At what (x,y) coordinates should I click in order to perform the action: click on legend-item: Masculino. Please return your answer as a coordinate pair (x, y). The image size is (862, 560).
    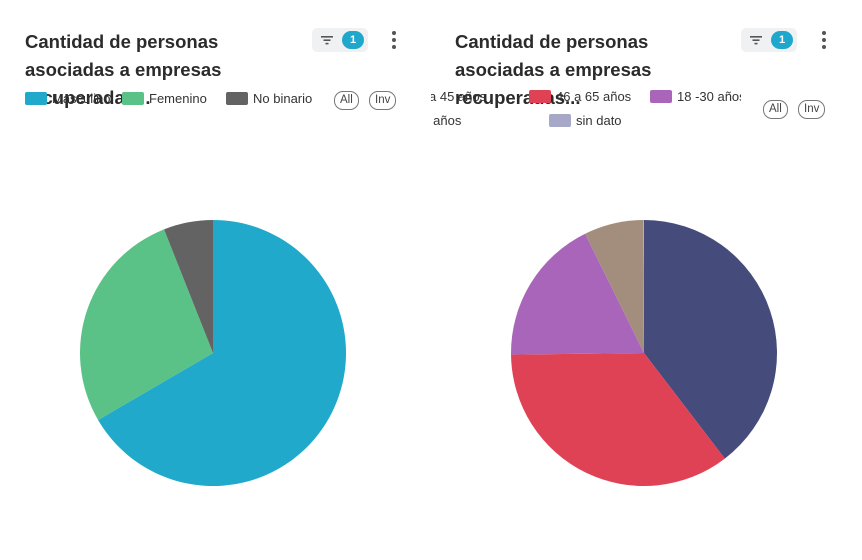
    Looking at the image, I should click on (68, 99).